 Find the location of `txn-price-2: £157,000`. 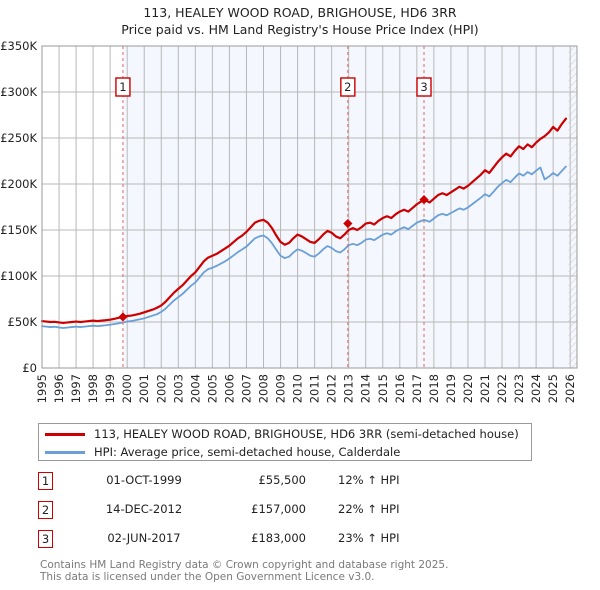

txn-price-2: £157,000 is located at coordinates (278, 509).